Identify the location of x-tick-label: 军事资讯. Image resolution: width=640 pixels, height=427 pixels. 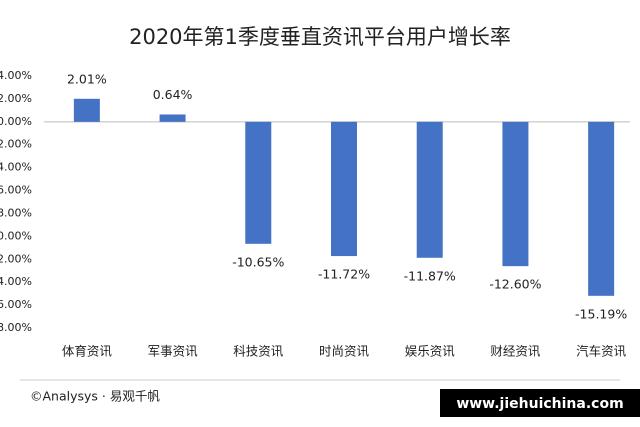
(173, 351).